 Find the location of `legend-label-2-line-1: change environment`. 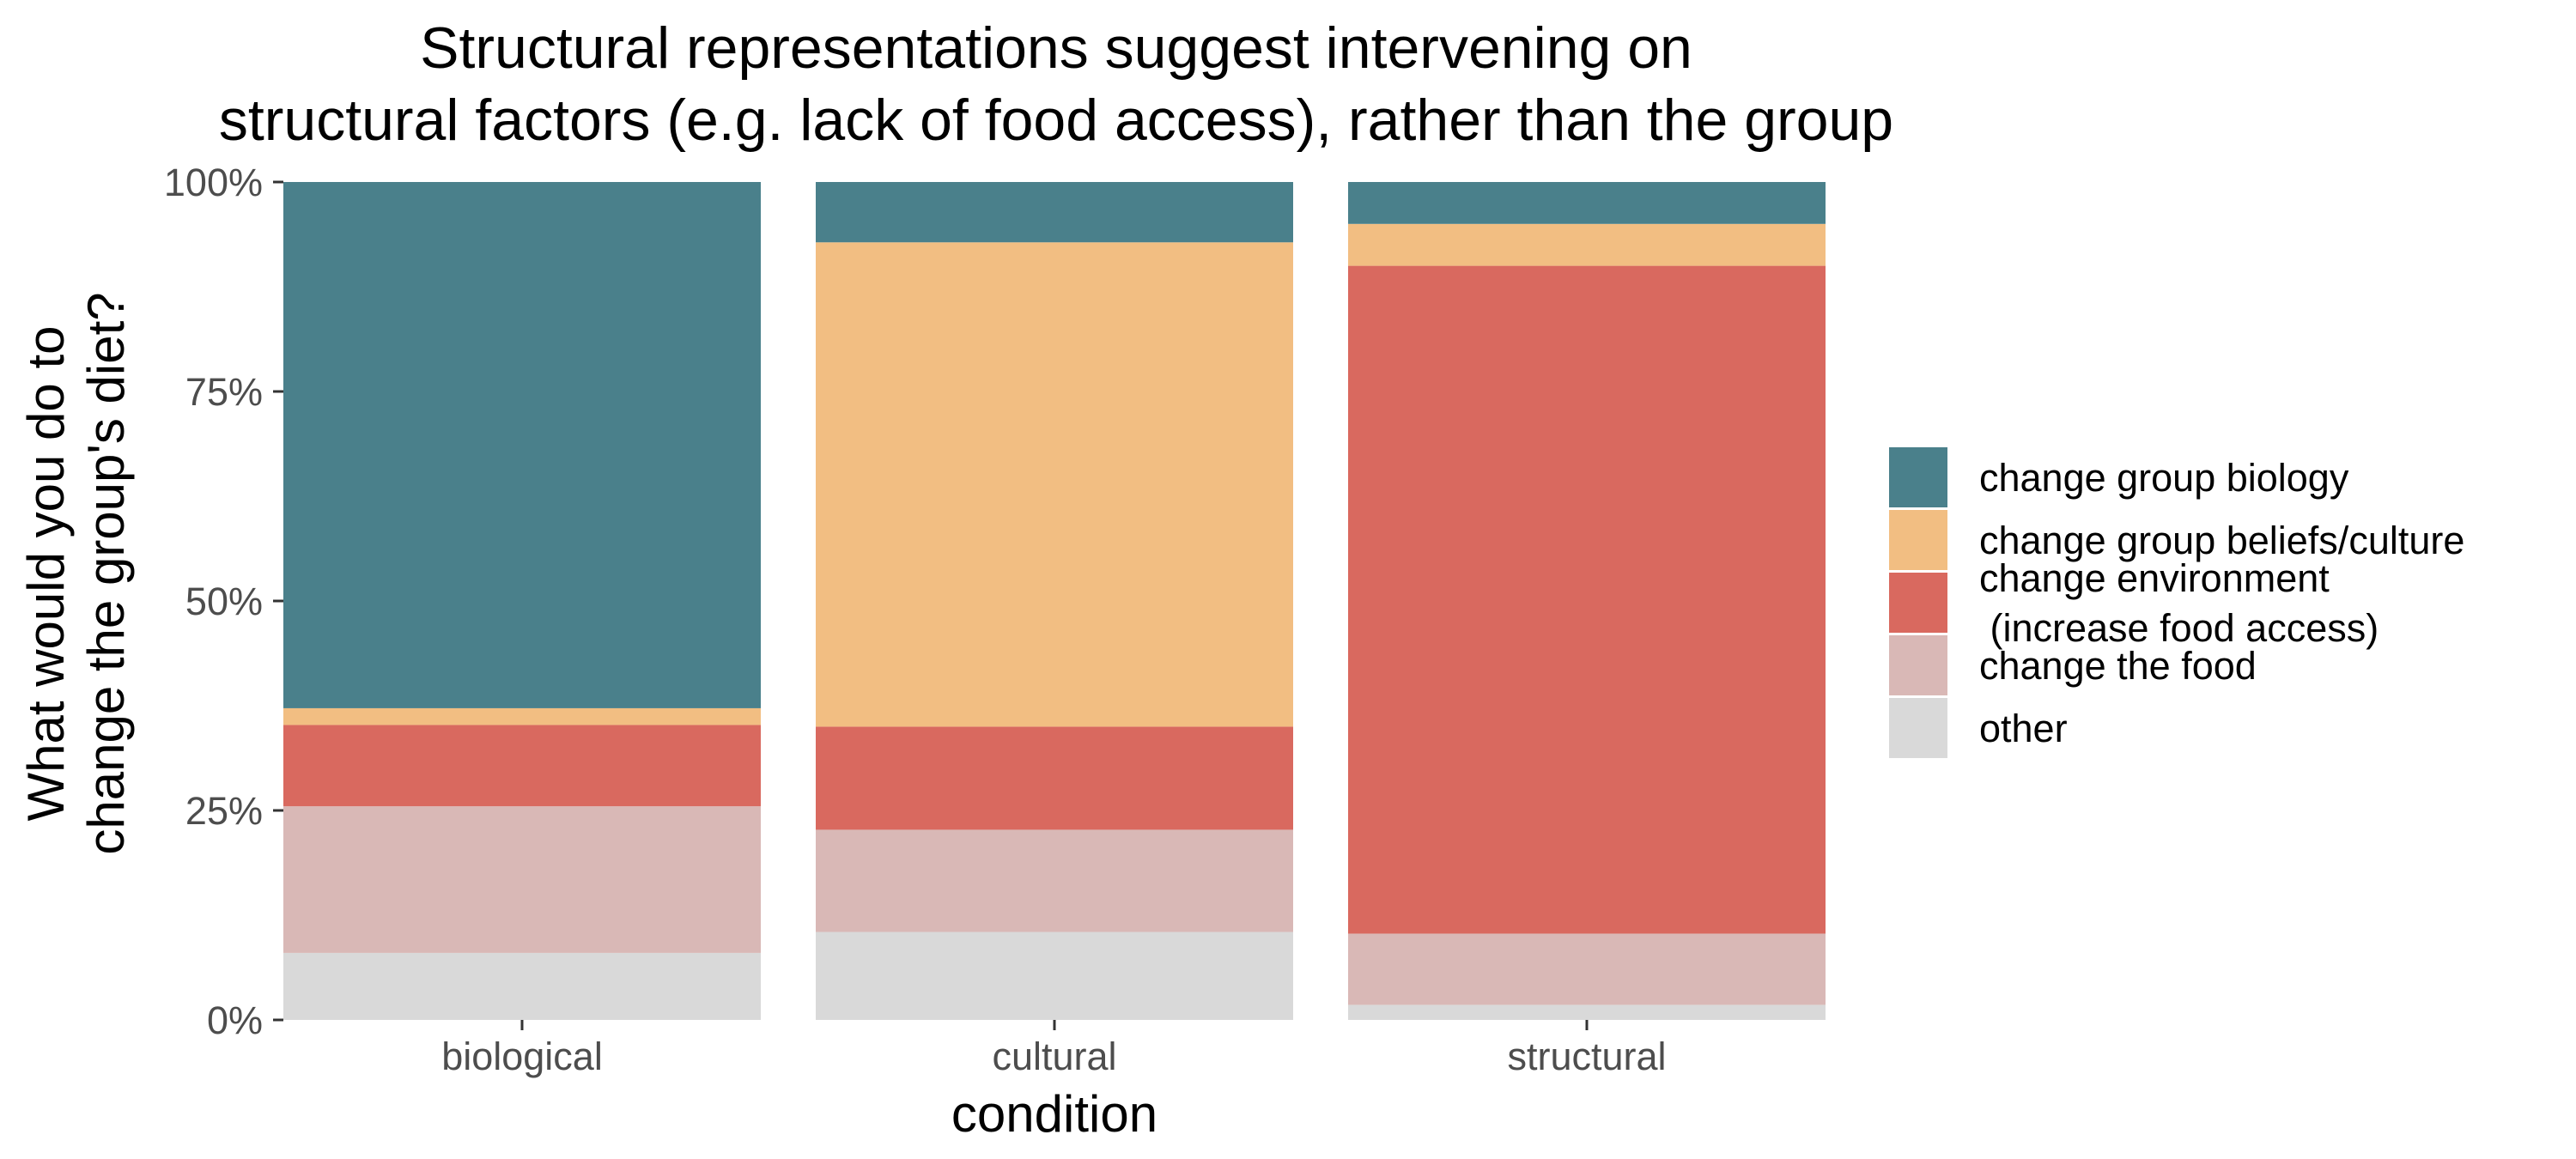

legend-label-2-line-1: change environment is located at coordinates (2155, 578).